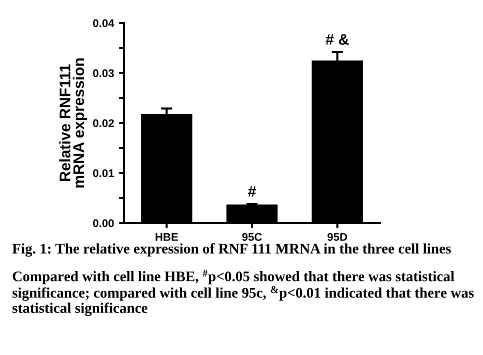  I want to click on y-axis-title: Relative RNF111 mRNA expression, so click(73, 123).